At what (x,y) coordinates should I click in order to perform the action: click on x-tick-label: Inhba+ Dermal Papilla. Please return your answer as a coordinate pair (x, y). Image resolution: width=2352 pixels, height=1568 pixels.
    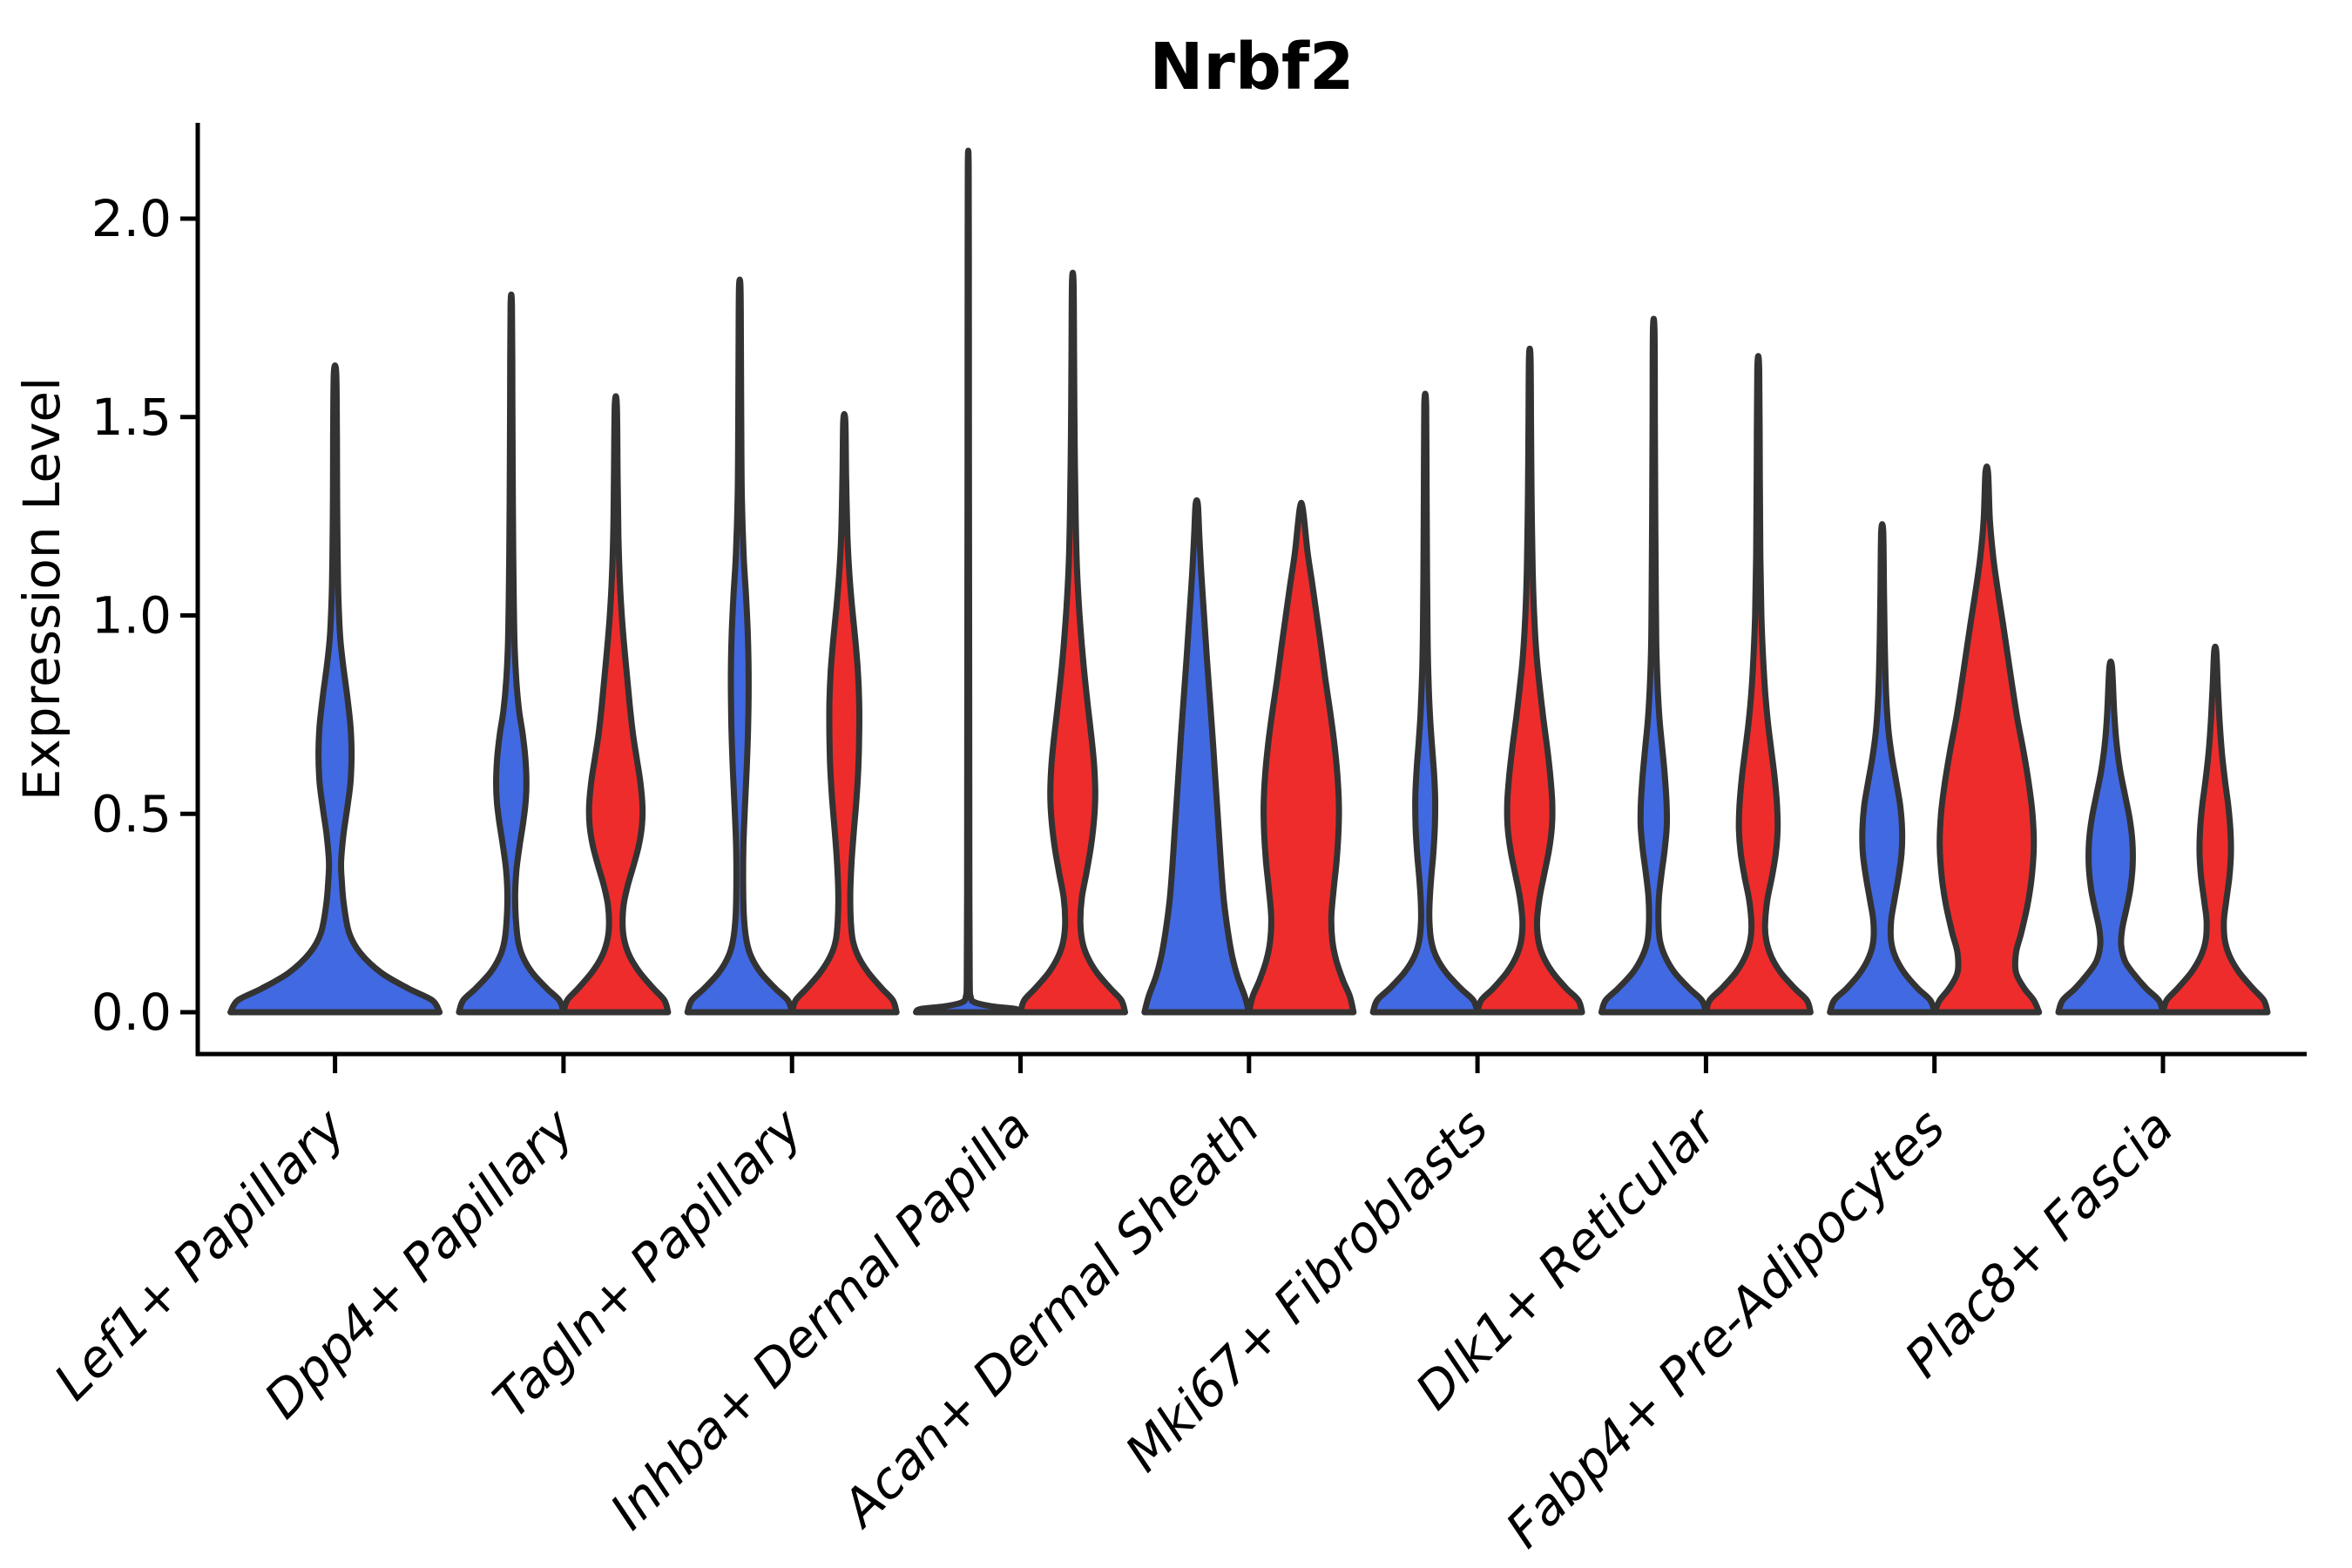
    Looking at the image, I should click on (820, 1319).